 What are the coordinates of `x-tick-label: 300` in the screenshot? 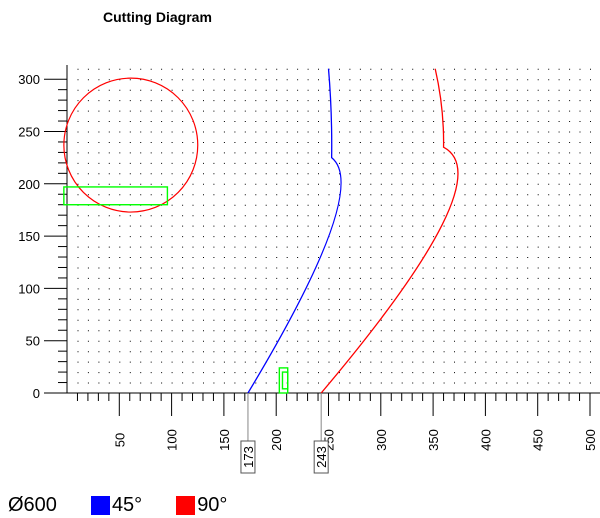 It's located at (381, 440).